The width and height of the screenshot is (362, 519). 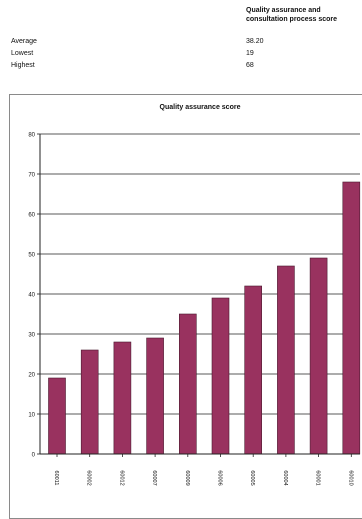 I want to click on stat-value-highest: 68, so click(x=250, y=65).